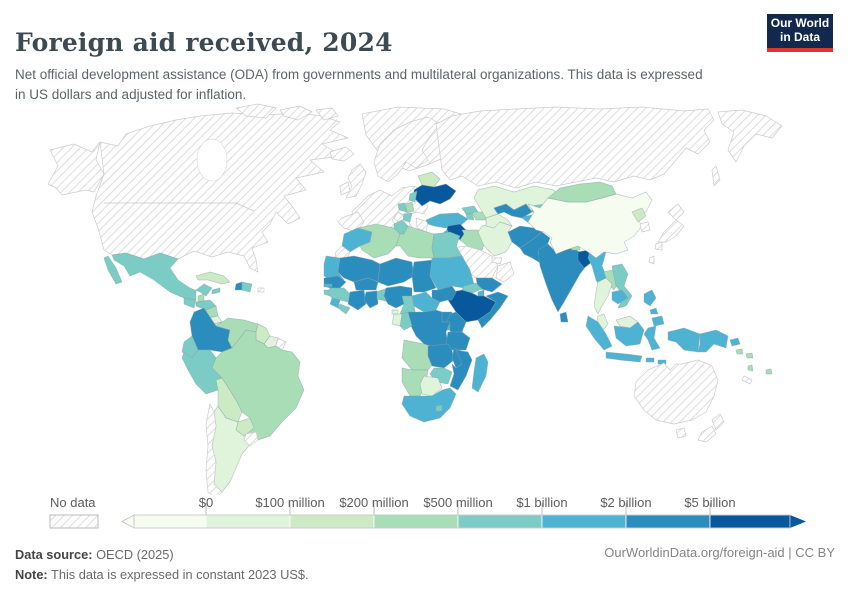  What do you see at coordinates (415, 242) in the screenshot?
I see `country-libya` at bounding box center [415, 242].